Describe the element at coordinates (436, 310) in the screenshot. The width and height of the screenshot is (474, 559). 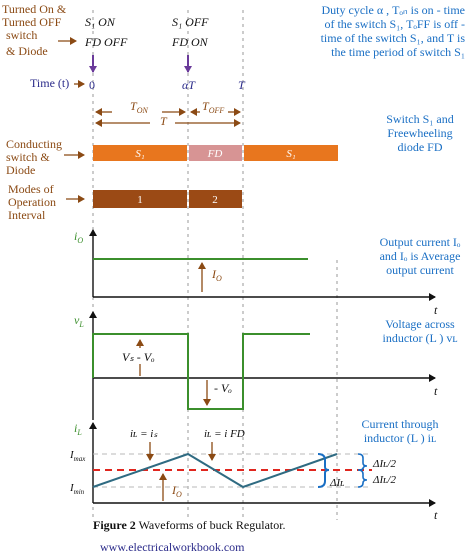
I see `io-t-label: t` at that location.